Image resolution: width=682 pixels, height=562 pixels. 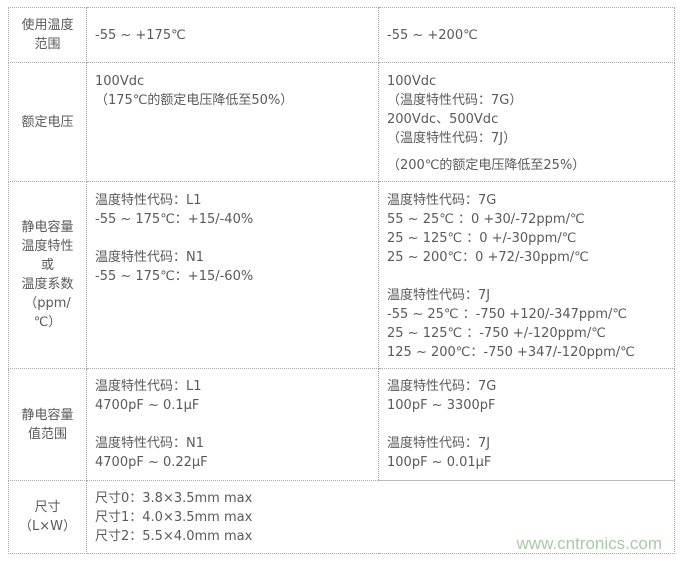 What do you see at coordinates (496, 333) in the screenshot?
I see `cell-line: 25 ~ 125℃ ：-750 +/-120ppm/℃` at bounding box center [496, 333].